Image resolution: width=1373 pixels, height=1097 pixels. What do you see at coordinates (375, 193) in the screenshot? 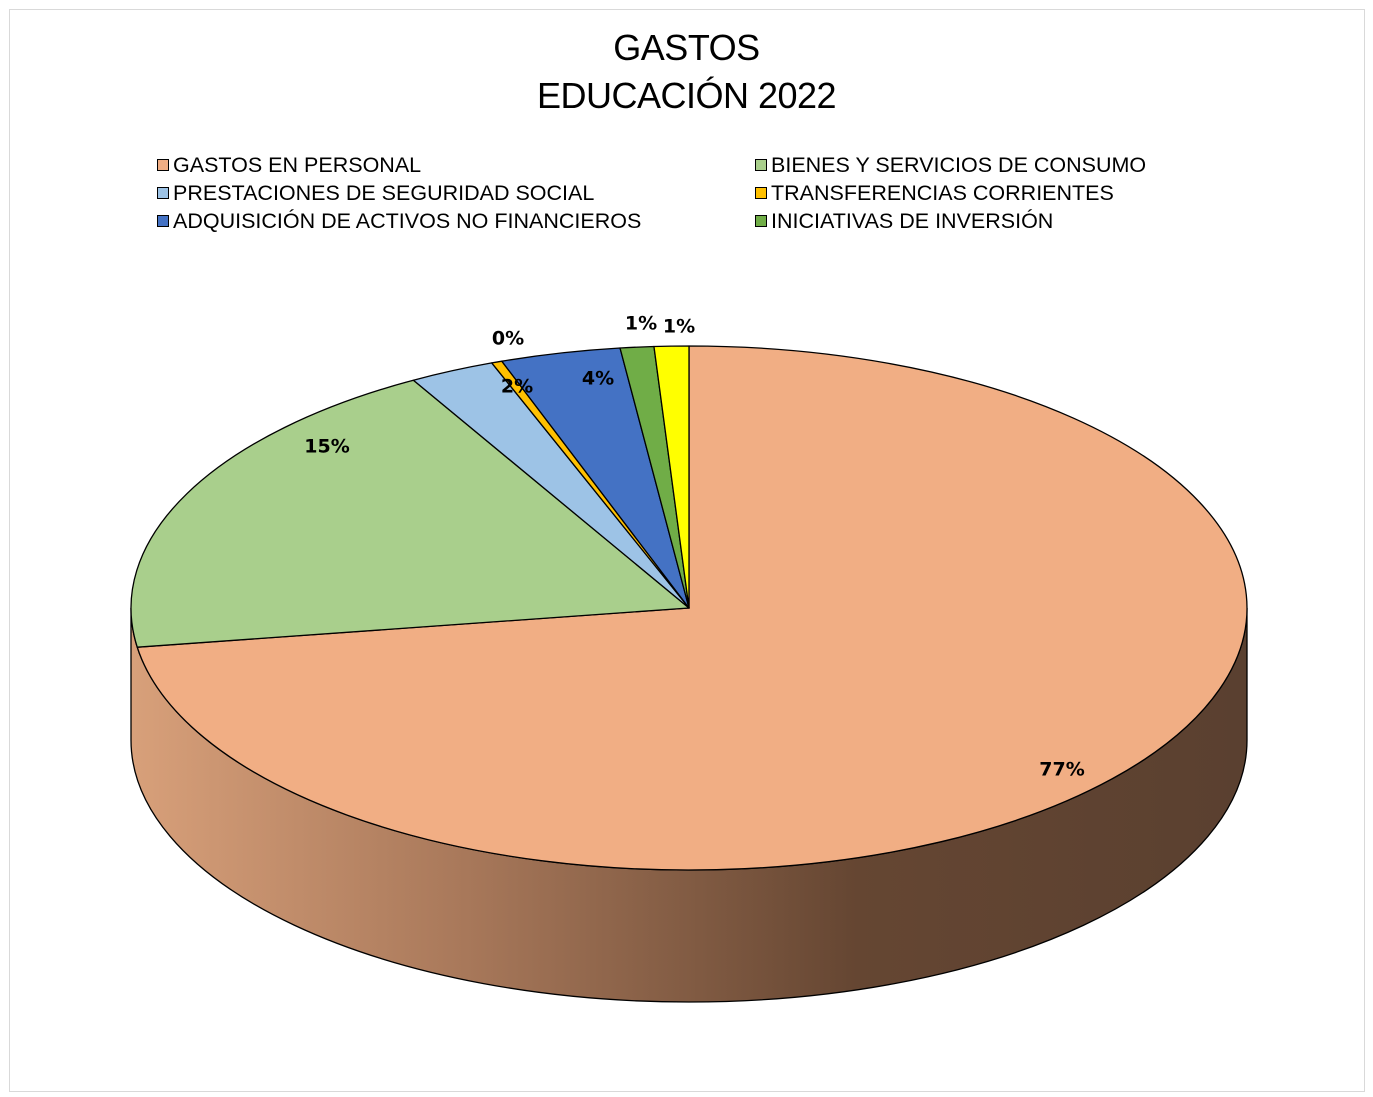
I see `legend-item-prestaciones: PRESTACIONES DE SEGURIDAD SOCIAL` at bounding box center [375, 193].